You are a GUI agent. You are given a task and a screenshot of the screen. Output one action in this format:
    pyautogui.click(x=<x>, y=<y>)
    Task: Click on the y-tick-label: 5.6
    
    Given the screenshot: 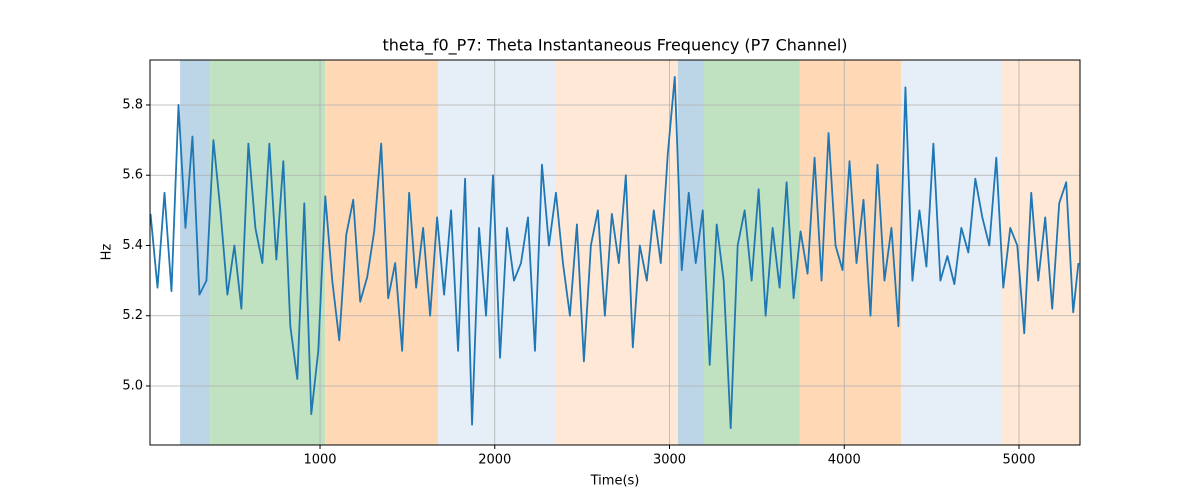 What is the action you would take?
    pyautogui.click(x=132, y=175)
    